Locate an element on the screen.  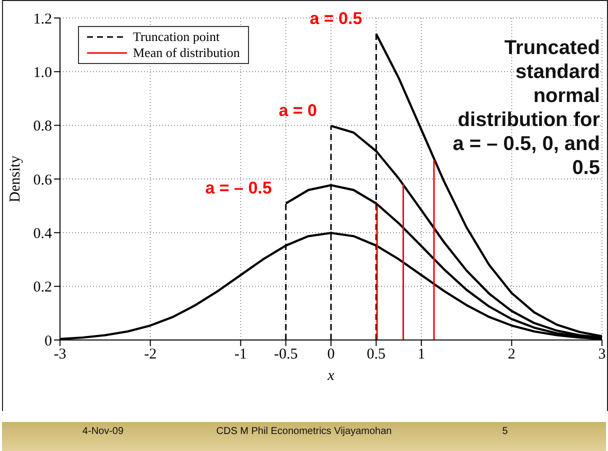
x-axis-title: x is located at coordinates (330, 376).